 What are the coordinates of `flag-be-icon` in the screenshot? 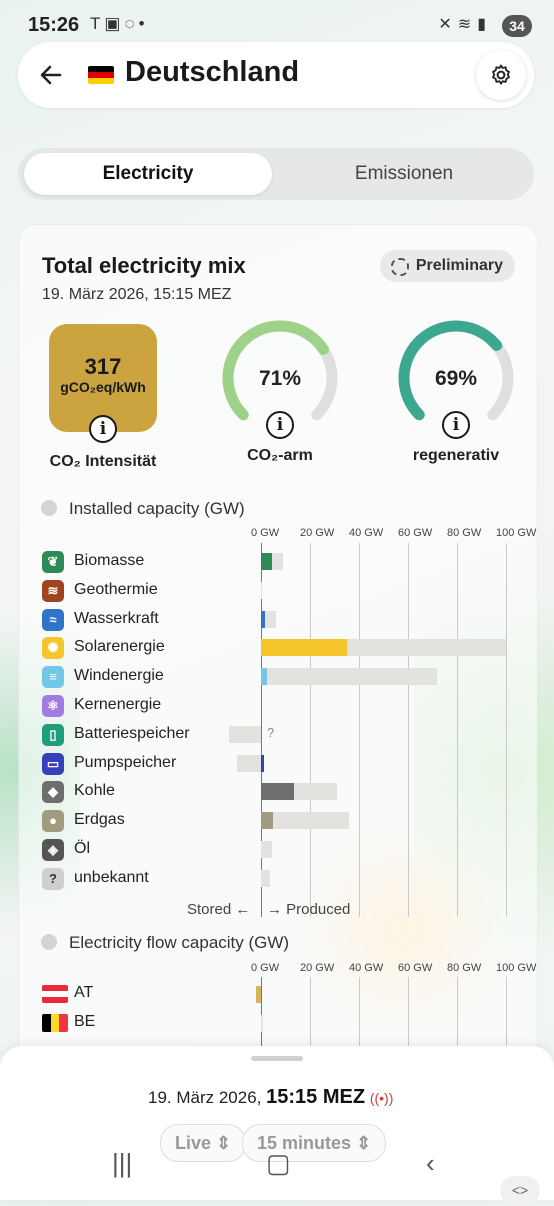 It's located at (55, 1023).